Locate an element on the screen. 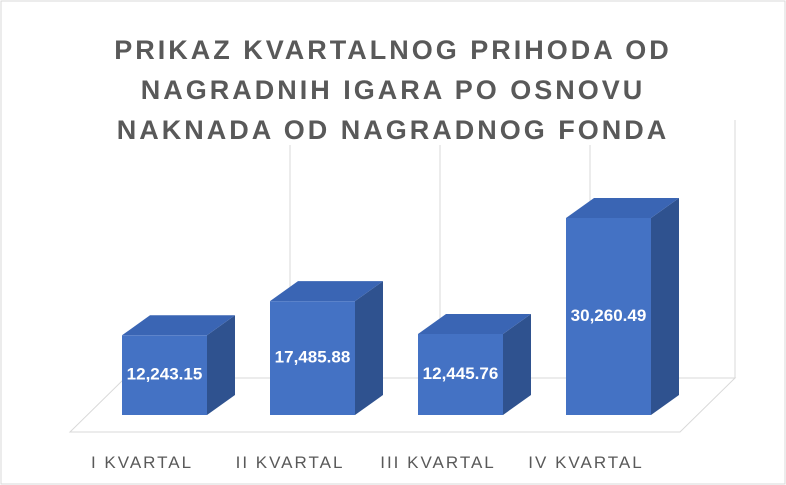 The width and height of the screenshot is (786, 485). x-tick-label: III KVARTAL is located at coordinates (438, 462).